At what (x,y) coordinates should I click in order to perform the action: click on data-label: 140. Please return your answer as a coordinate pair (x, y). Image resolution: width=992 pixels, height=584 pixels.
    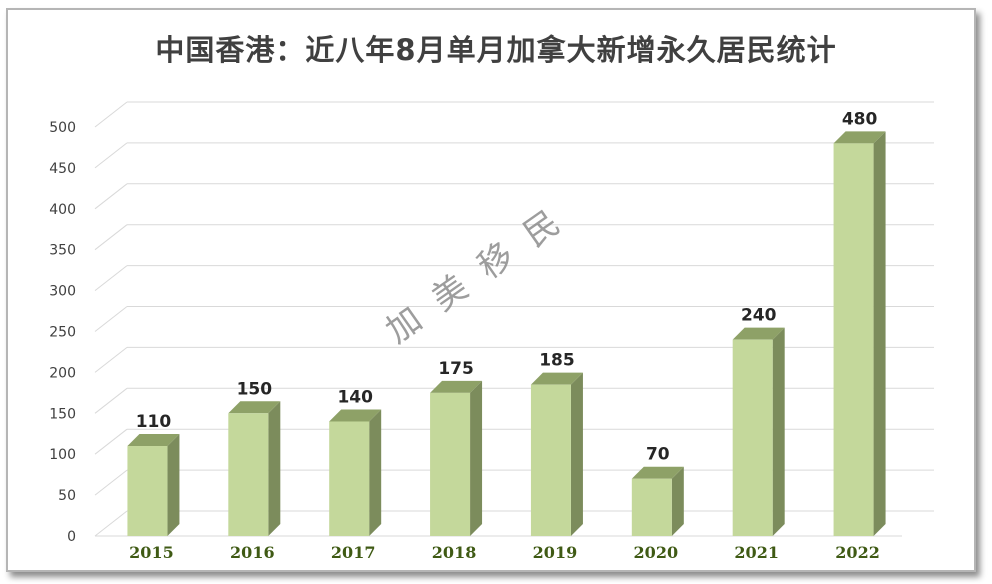
    Looking at the image, I should click on (355, 397).